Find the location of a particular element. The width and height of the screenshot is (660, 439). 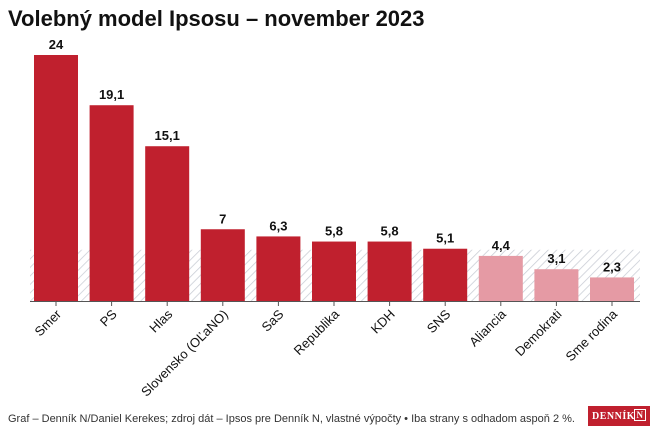

x-tick-label: SaS is located at coordinates (273, 320).